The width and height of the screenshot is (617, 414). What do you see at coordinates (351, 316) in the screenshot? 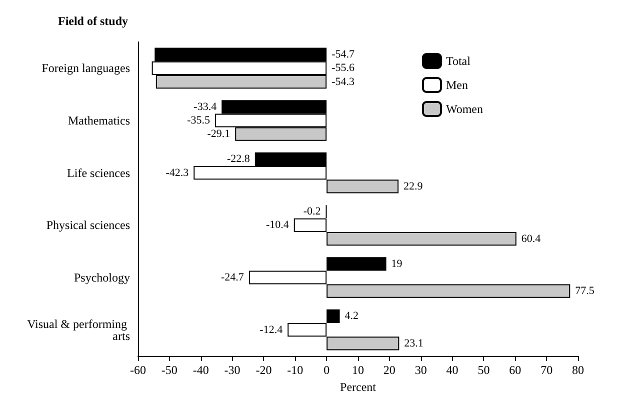
I see `data-label: 4.2` at bounding box center [351, 316].